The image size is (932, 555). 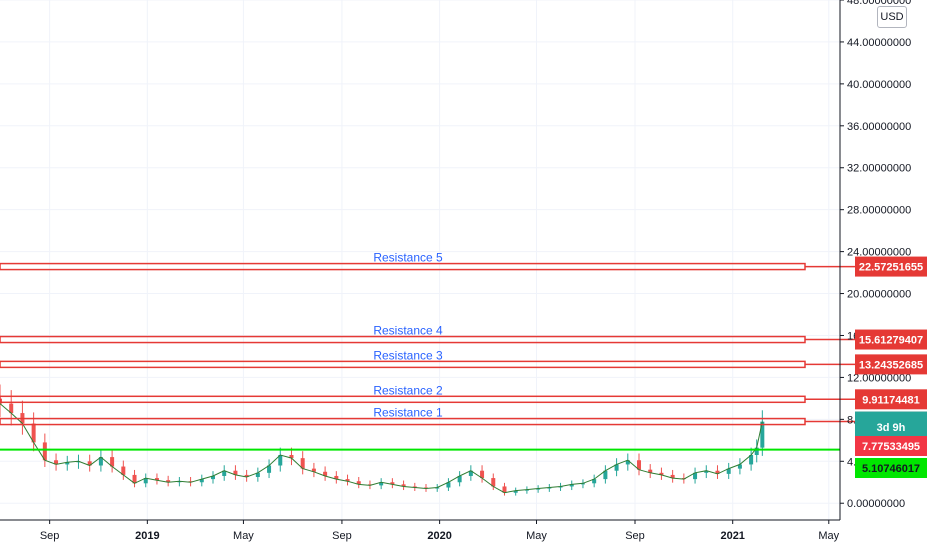 I want to click on resistance-price-label: 15.61279407, so click(x=891, y=341).